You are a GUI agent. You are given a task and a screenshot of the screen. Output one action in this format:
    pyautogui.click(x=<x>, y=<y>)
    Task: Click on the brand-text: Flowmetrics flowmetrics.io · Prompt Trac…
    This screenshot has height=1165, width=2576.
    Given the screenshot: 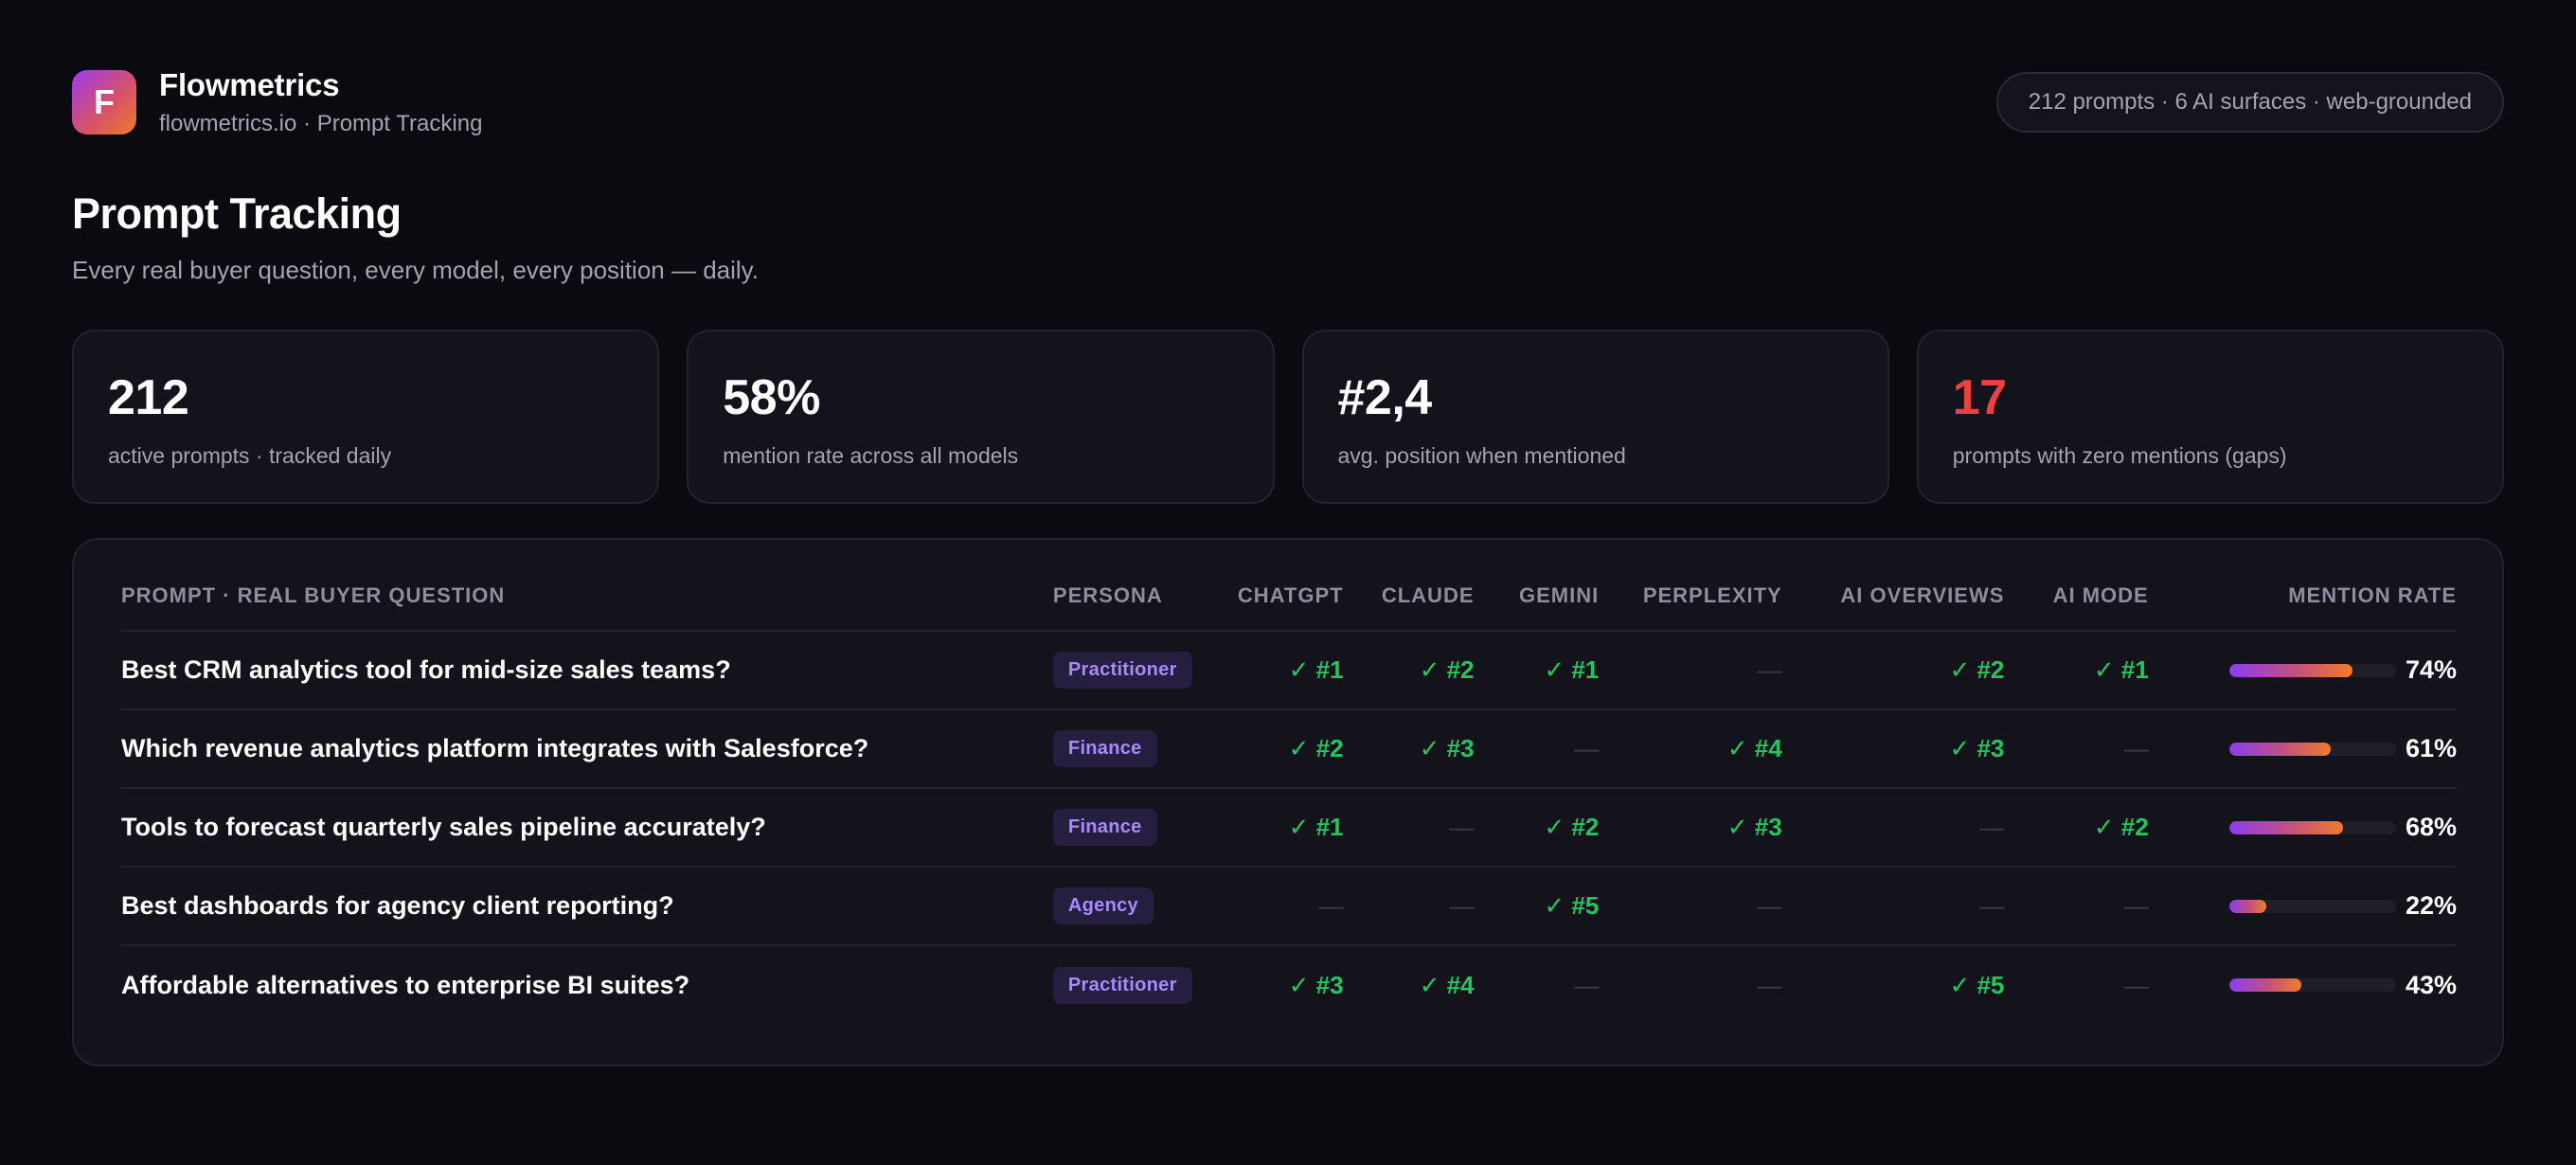 What is the action you would take?
    pyautogui.click(x=320, y=102)
    